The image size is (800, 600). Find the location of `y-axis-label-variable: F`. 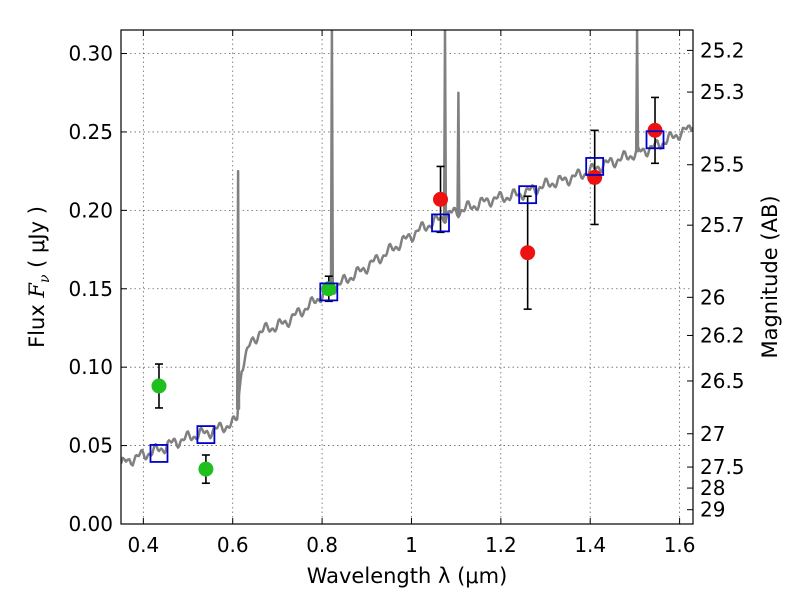

y-axis-label-variable: F is located at coordinates (37, 290).